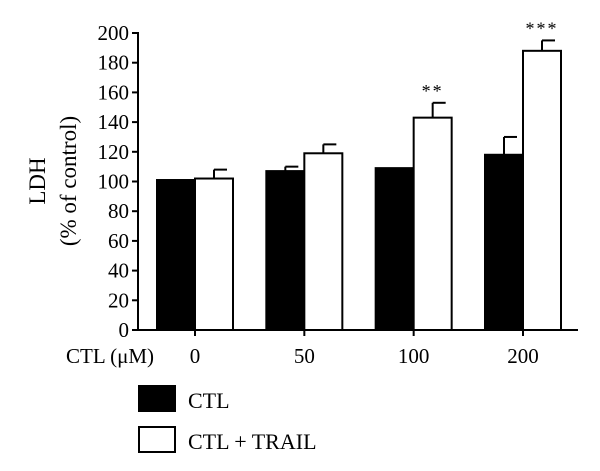  What do you see at coordinates (114, 33) in the screenshot?
I see `y-tick-label: 200` at bounding box center [114, 33].